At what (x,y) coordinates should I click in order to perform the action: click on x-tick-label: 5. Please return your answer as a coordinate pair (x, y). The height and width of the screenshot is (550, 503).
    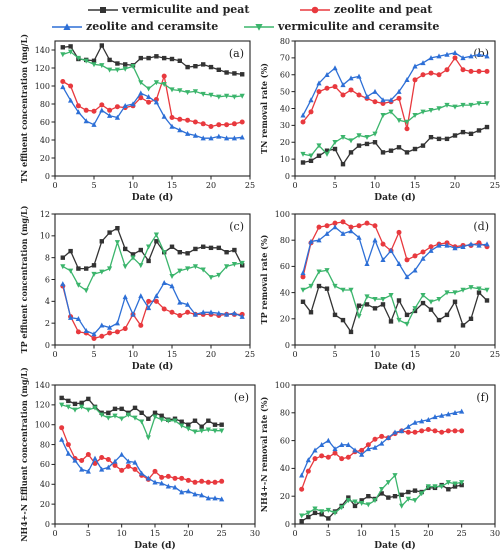
    Looking at the image, I should click on (88, 533).